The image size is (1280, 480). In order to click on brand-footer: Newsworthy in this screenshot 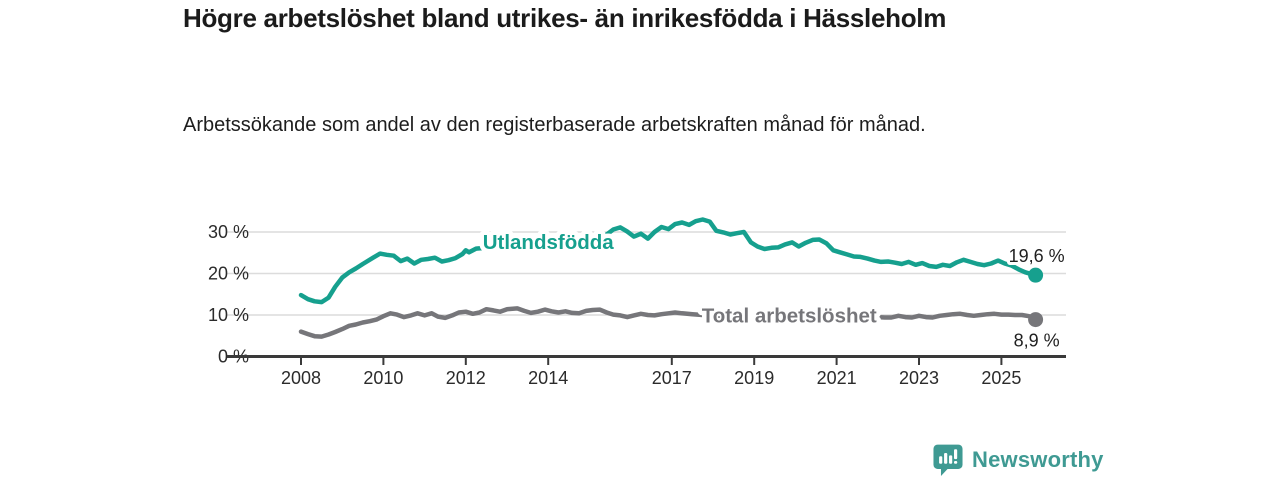, I will do `click(1018, 460)`.